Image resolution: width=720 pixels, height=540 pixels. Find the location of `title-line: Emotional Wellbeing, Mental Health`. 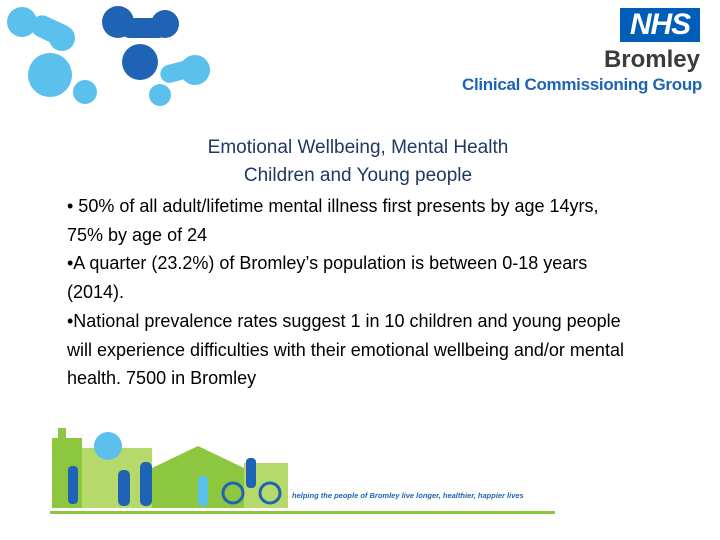

title-line: Emotional Wellbeing, Mental Health is located at coordinates (358, 147).